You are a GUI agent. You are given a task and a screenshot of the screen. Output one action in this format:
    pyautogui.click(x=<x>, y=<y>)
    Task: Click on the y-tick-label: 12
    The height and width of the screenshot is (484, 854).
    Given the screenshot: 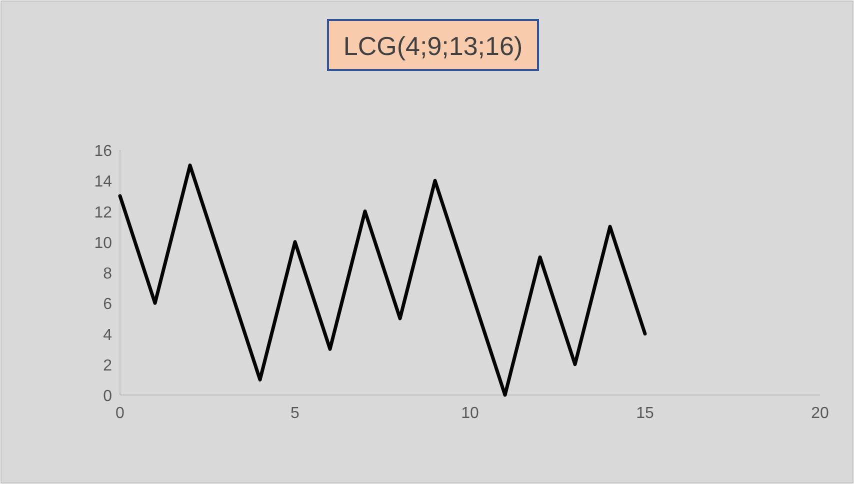 What is the action you would take?
    pyautogui.click(x=103, y=213)
    